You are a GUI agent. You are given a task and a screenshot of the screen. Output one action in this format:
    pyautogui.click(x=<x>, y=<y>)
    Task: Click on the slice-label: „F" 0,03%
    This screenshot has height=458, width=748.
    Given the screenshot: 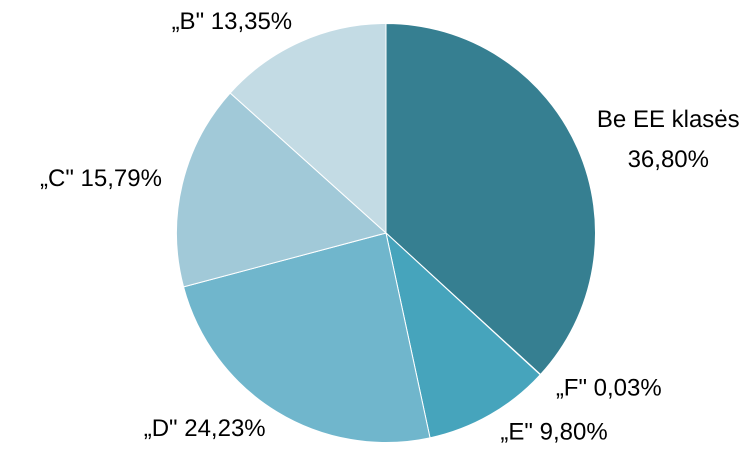 What is the action you would take?
    pyautogui.click(x=609, y=388)
    